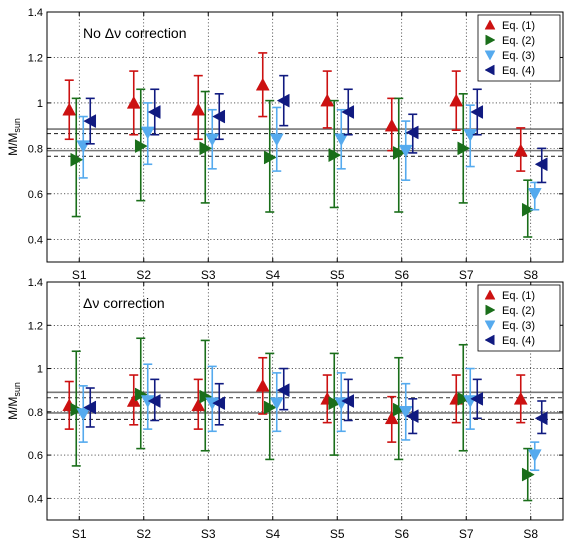  Describe the element at coordinates (124, 303) in the screenshot. I see `panel-annotation: Δν correction` at that location.